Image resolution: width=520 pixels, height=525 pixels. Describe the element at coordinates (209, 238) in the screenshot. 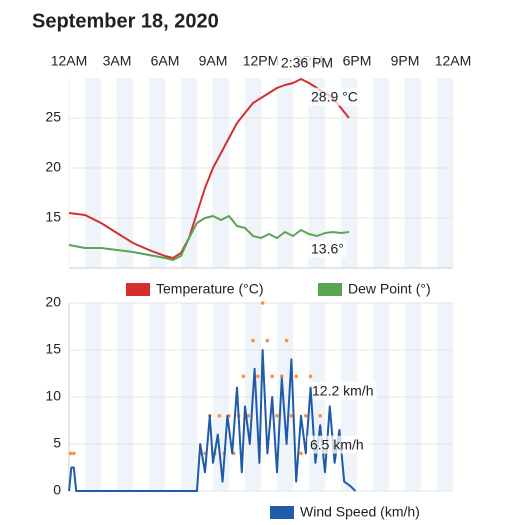

I see `series-line` at that location.